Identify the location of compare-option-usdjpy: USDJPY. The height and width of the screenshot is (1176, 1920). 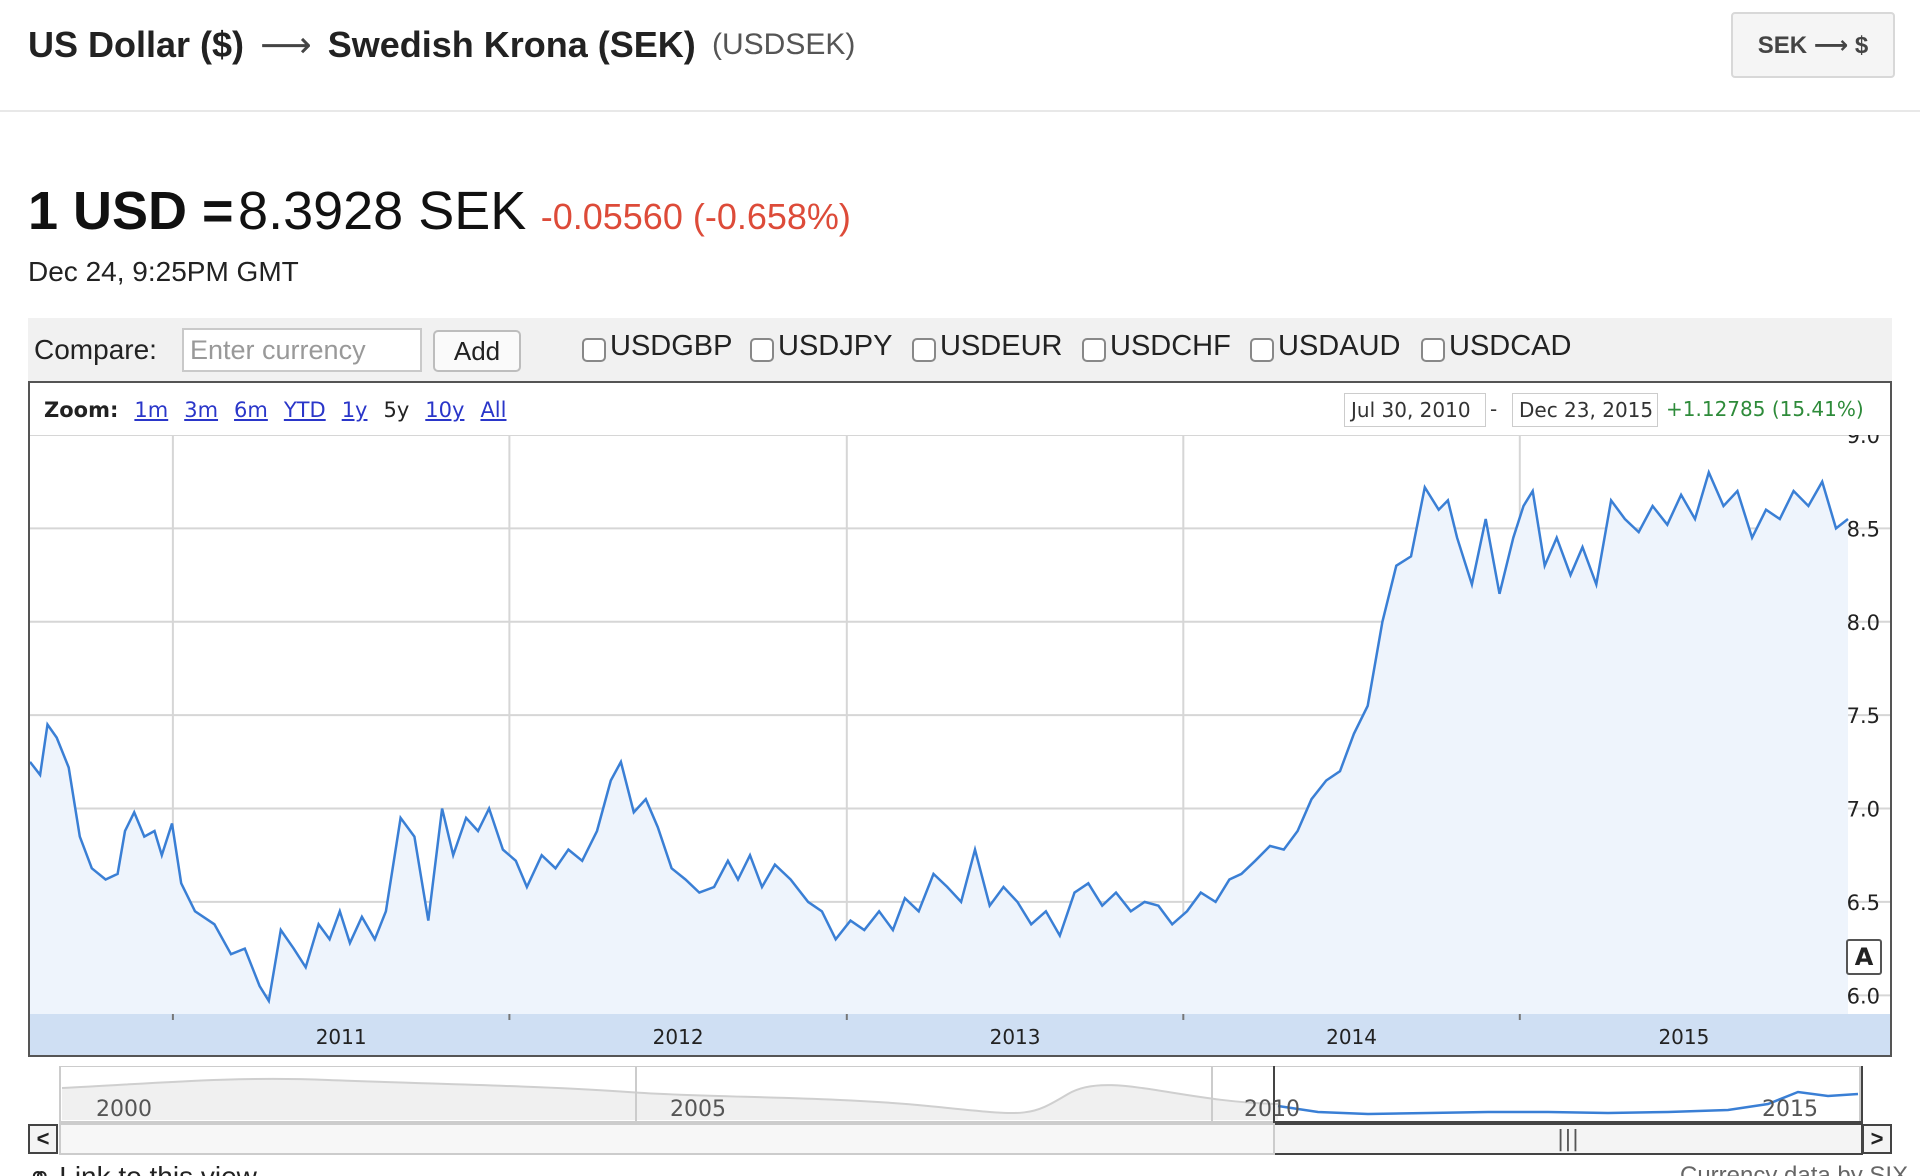
(821, 346).